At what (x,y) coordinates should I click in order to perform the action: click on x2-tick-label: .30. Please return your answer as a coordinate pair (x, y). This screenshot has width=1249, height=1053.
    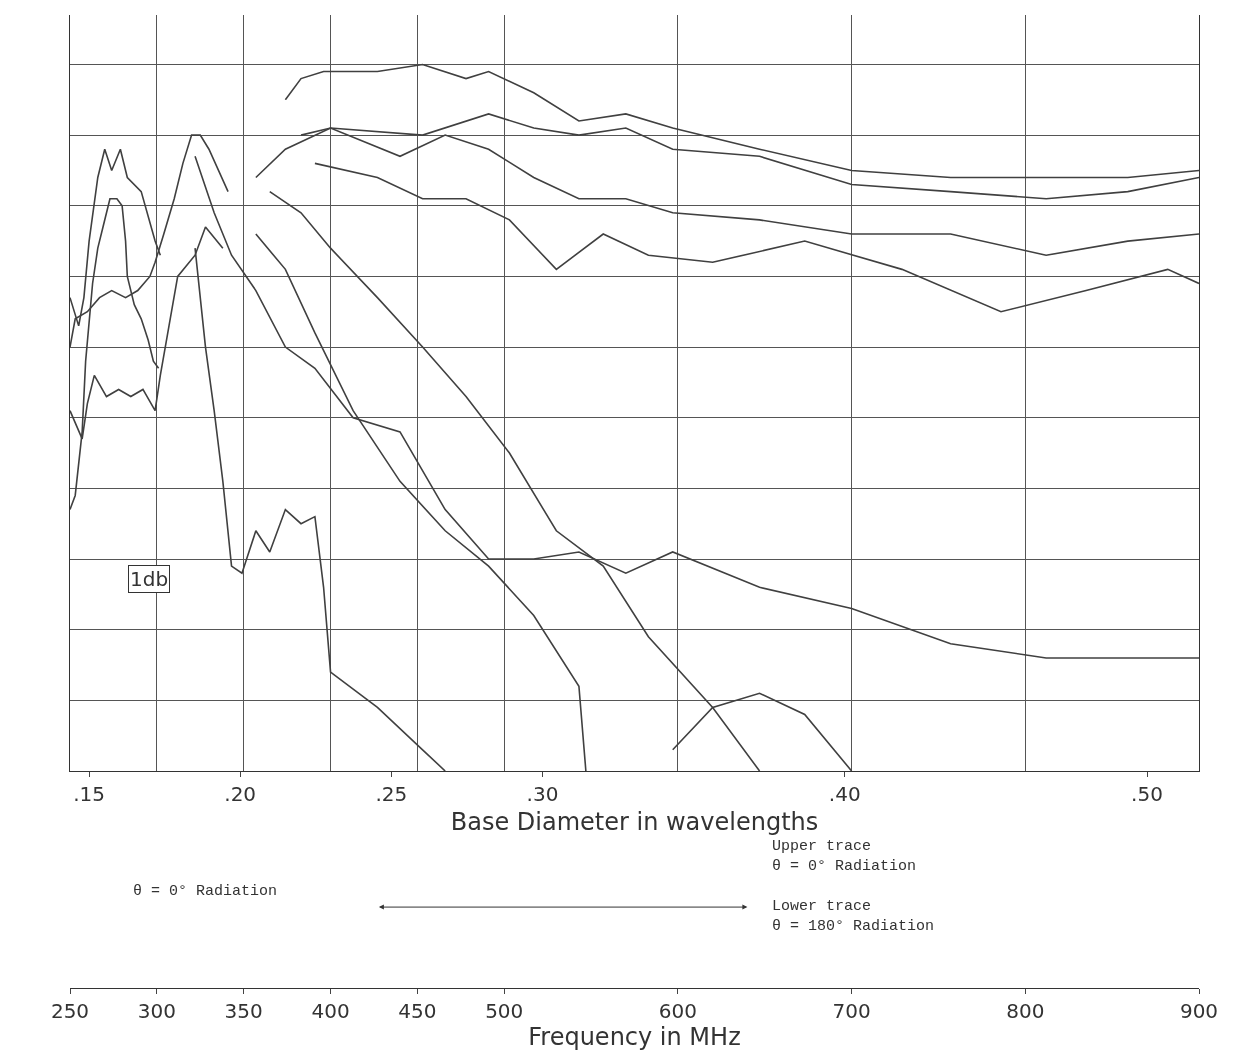
    Looking at the image, I should click on (542, 794).